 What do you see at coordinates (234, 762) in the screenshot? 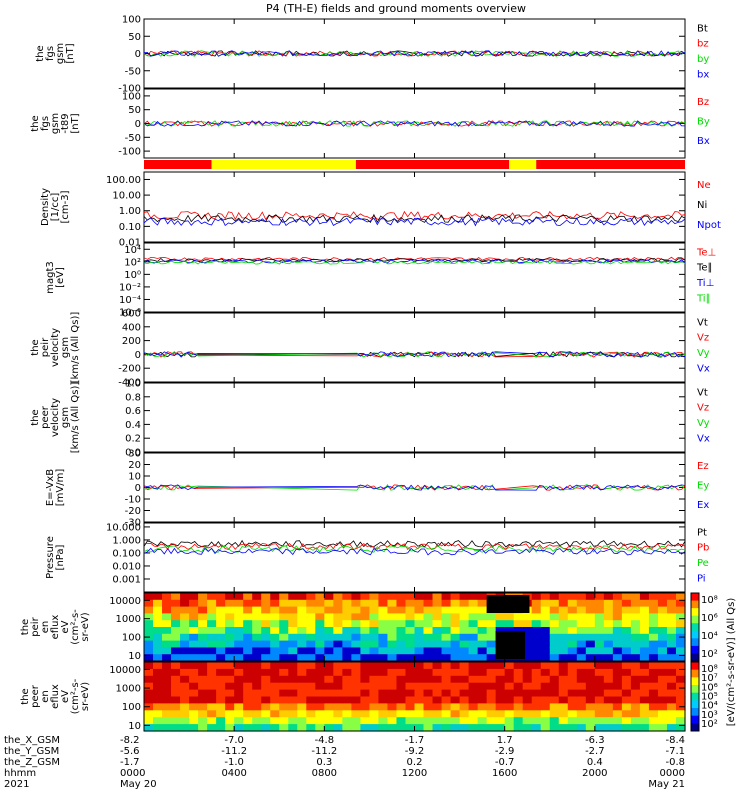
I see `x-col-z: -1.0` at bounding box center [234, 762].